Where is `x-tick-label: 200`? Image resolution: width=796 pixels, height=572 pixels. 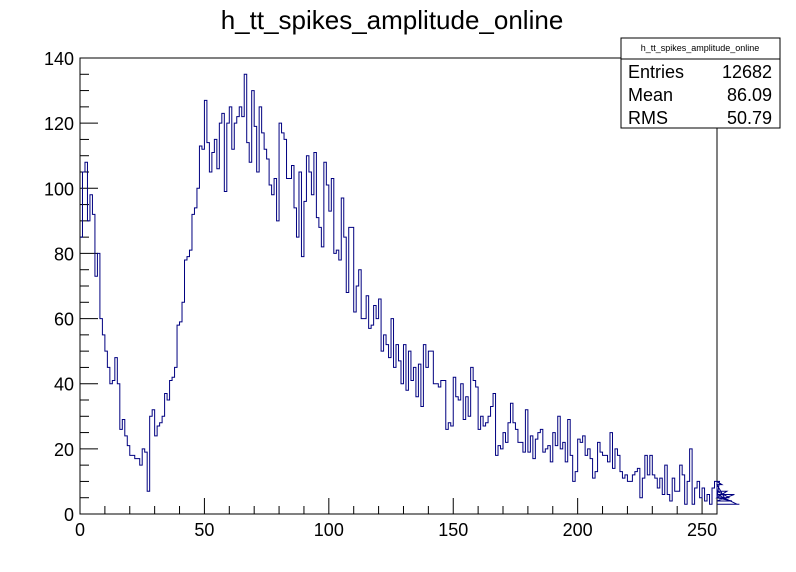
x-tick-label: 200 is located at coordinates (578, 530).